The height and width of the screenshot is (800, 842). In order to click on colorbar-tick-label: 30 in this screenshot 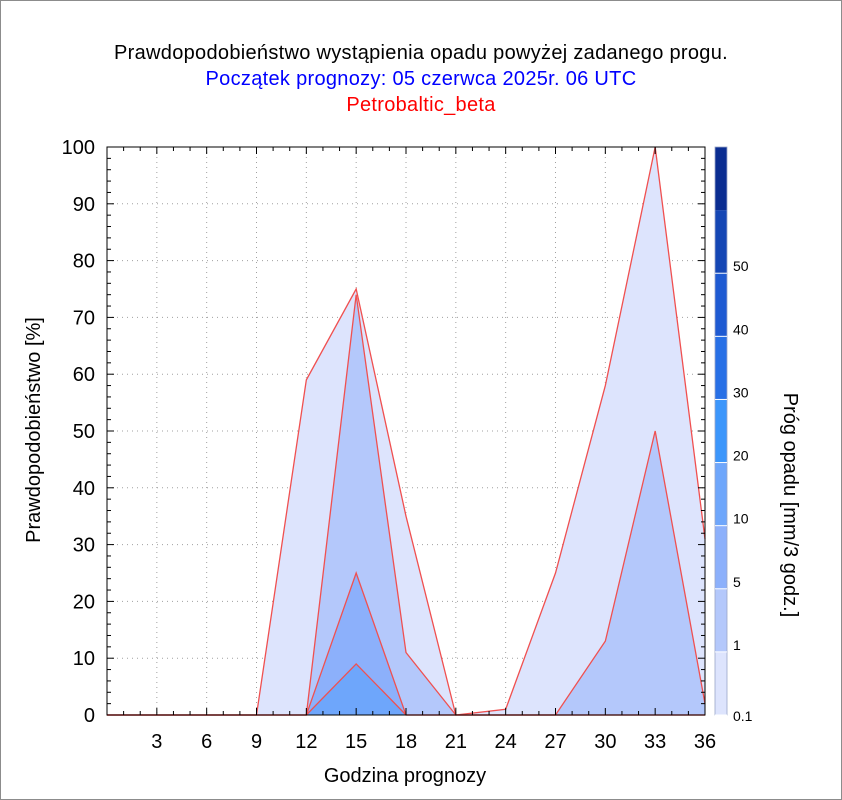, I will do `click(741, 392)`.